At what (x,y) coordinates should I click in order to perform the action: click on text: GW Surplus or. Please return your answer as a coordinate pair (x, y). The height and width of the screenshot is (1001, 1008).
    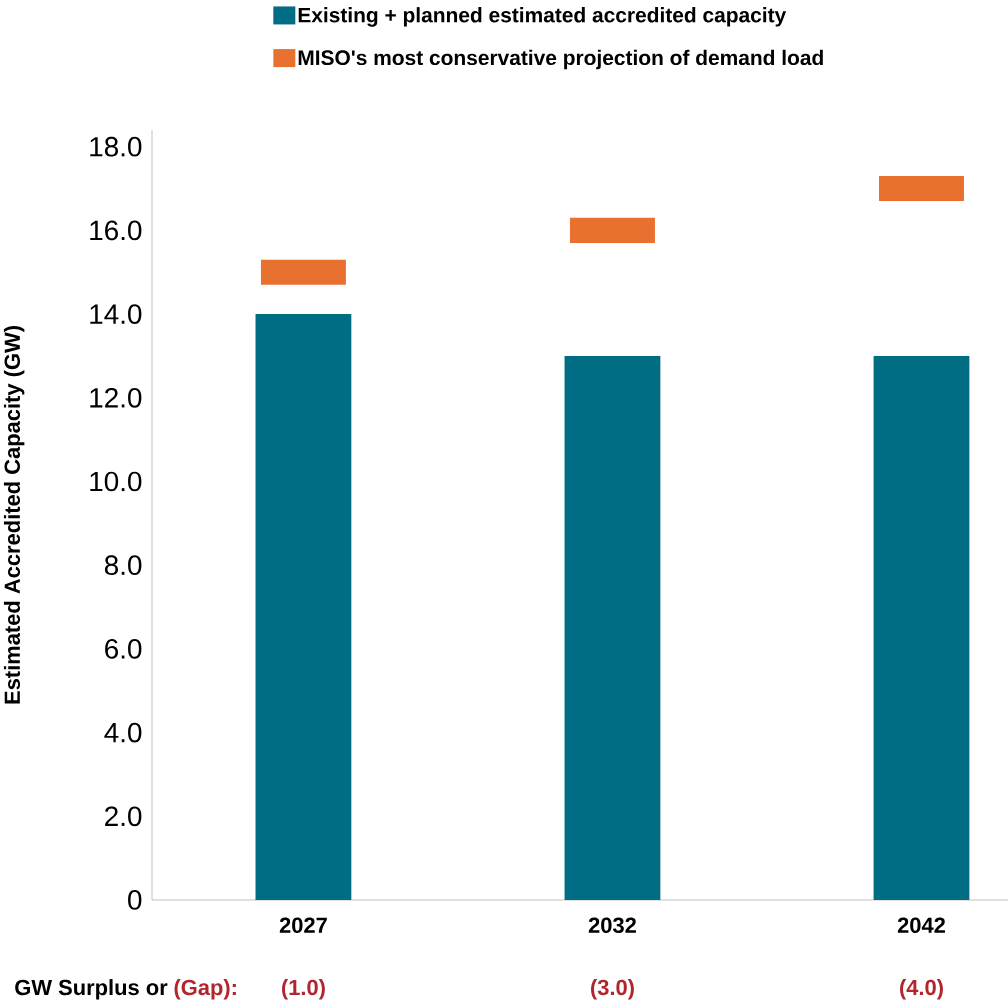
    Looking at the image, I should click on (91, 989).